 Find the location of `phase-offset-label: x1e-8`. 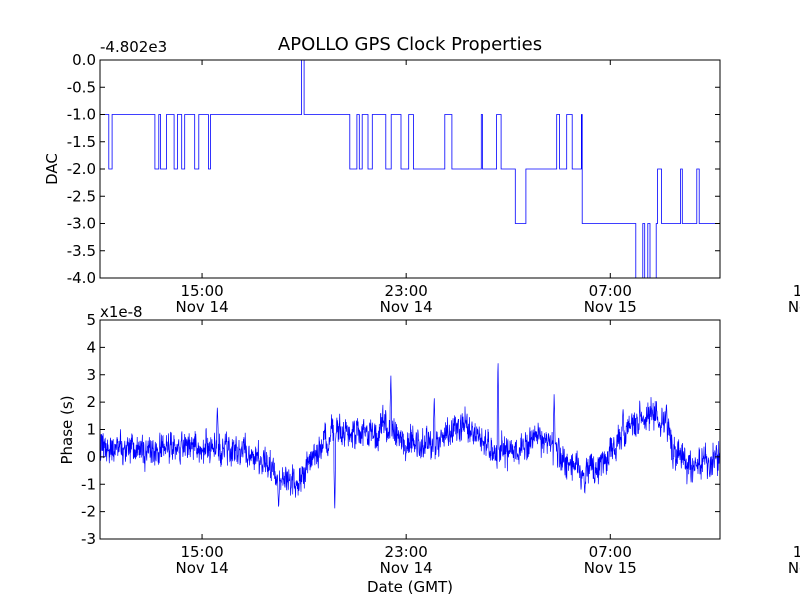

phase-offset-label: x1e-8 is located at coordinates (121, 312).